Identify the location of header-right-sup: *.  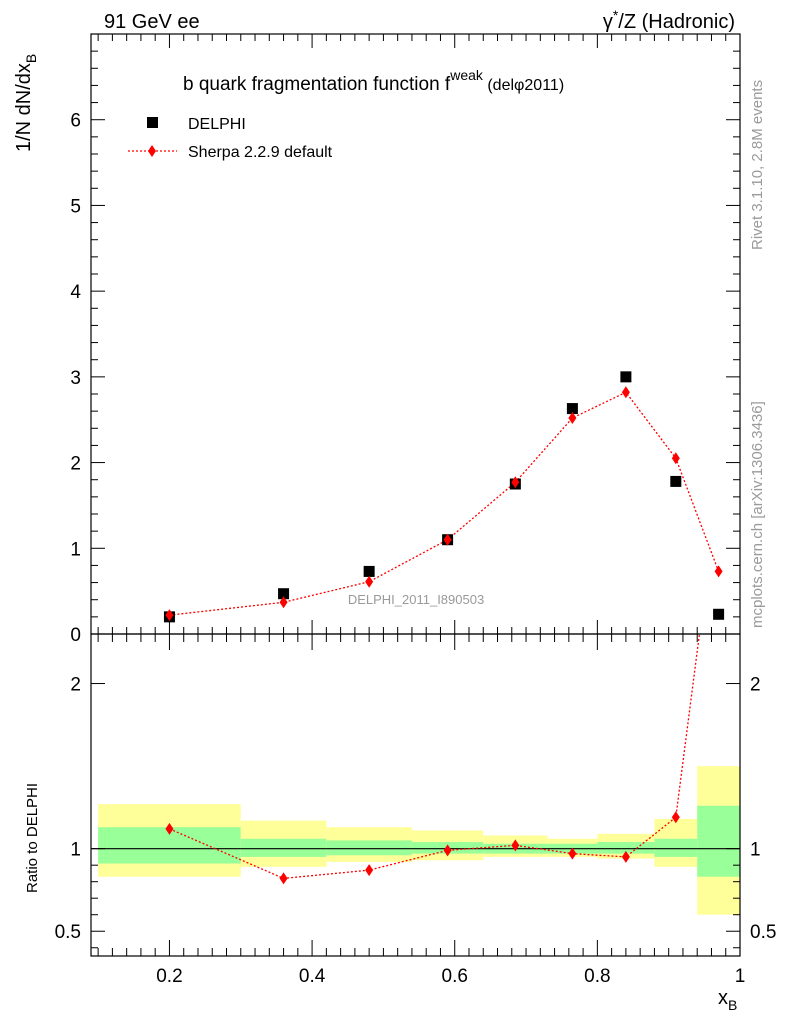
(616, 15).